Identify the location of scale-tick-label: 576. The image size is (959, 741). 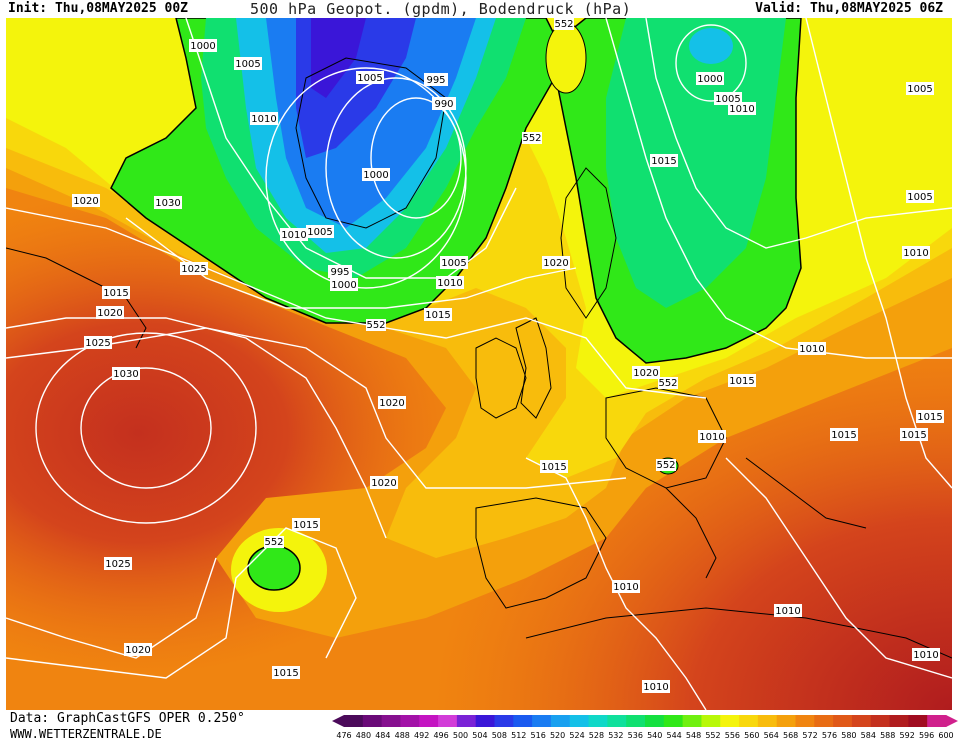
(829, 735).